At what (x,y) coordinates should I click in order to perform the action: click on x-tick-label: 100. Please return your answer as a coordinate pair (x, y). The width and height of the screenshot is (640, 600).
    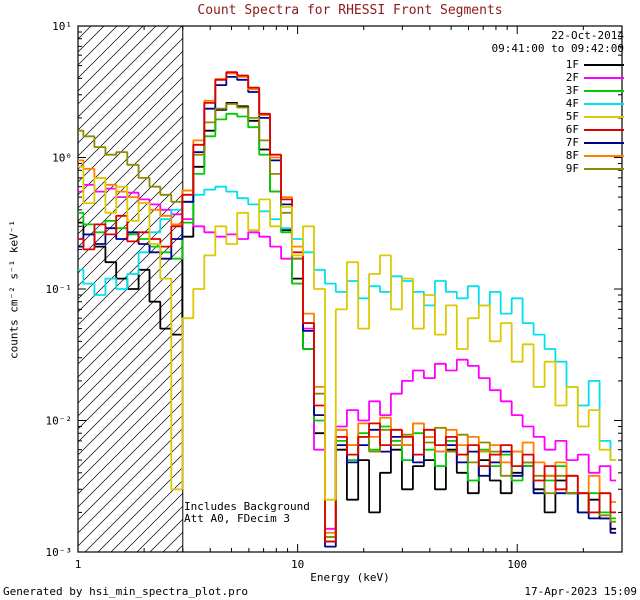
    Looking at the image, I should click on (517, 564).